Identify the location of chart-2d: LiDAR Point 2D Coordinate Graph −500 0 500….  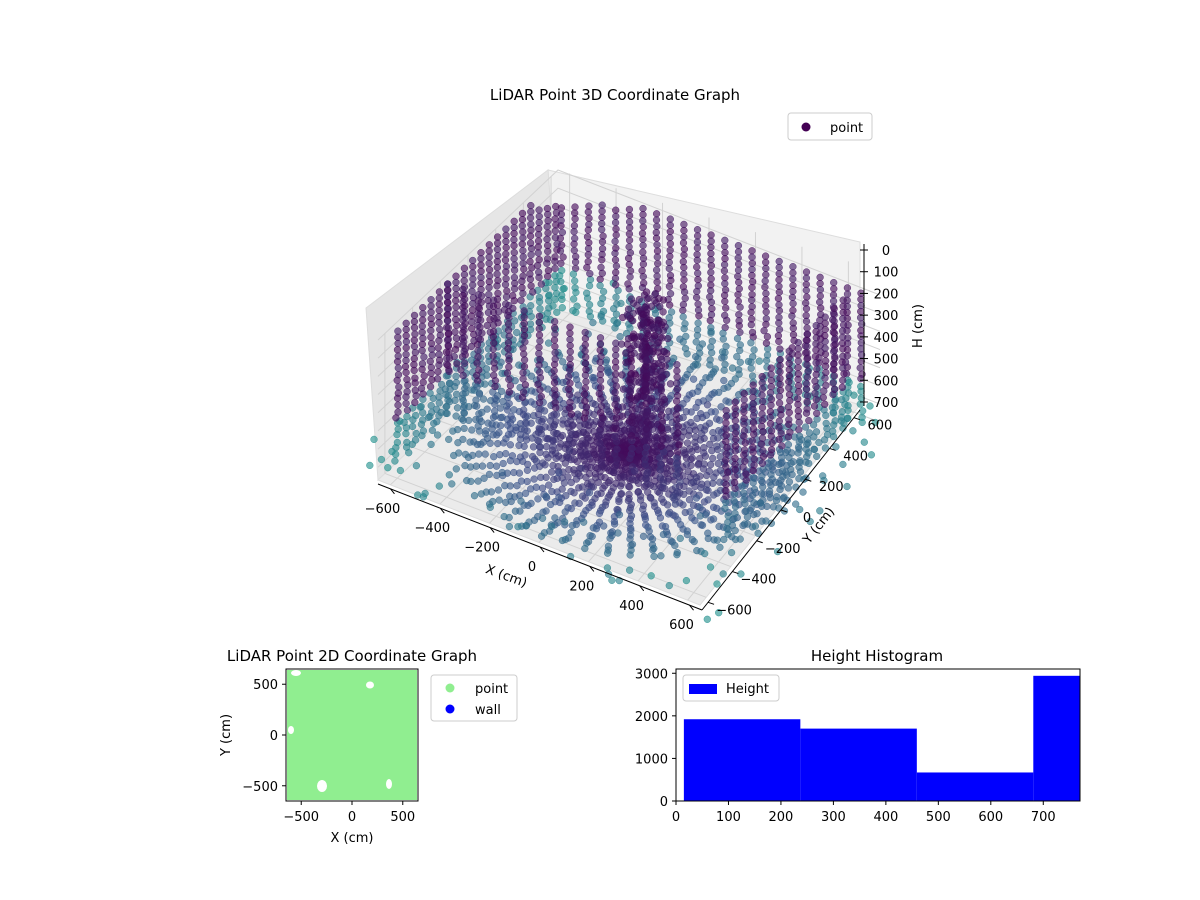
(368, 746).